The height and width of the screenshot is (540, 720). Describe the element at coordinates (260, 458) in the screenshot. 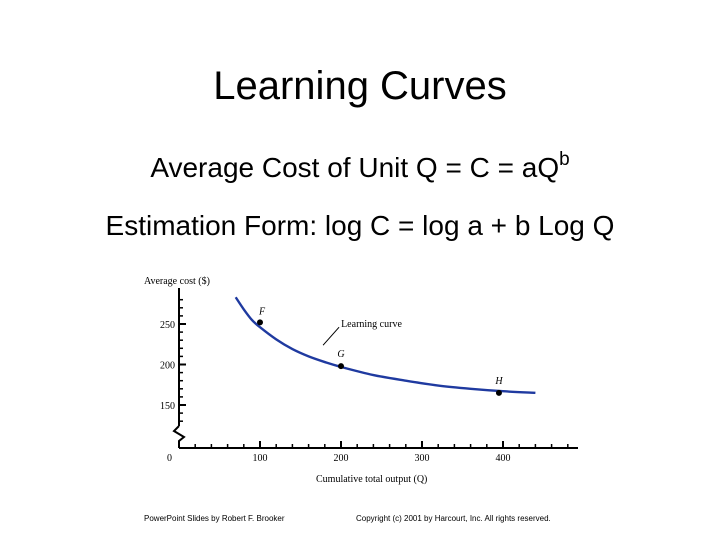

I see `x-tick-label: 100` at that location.